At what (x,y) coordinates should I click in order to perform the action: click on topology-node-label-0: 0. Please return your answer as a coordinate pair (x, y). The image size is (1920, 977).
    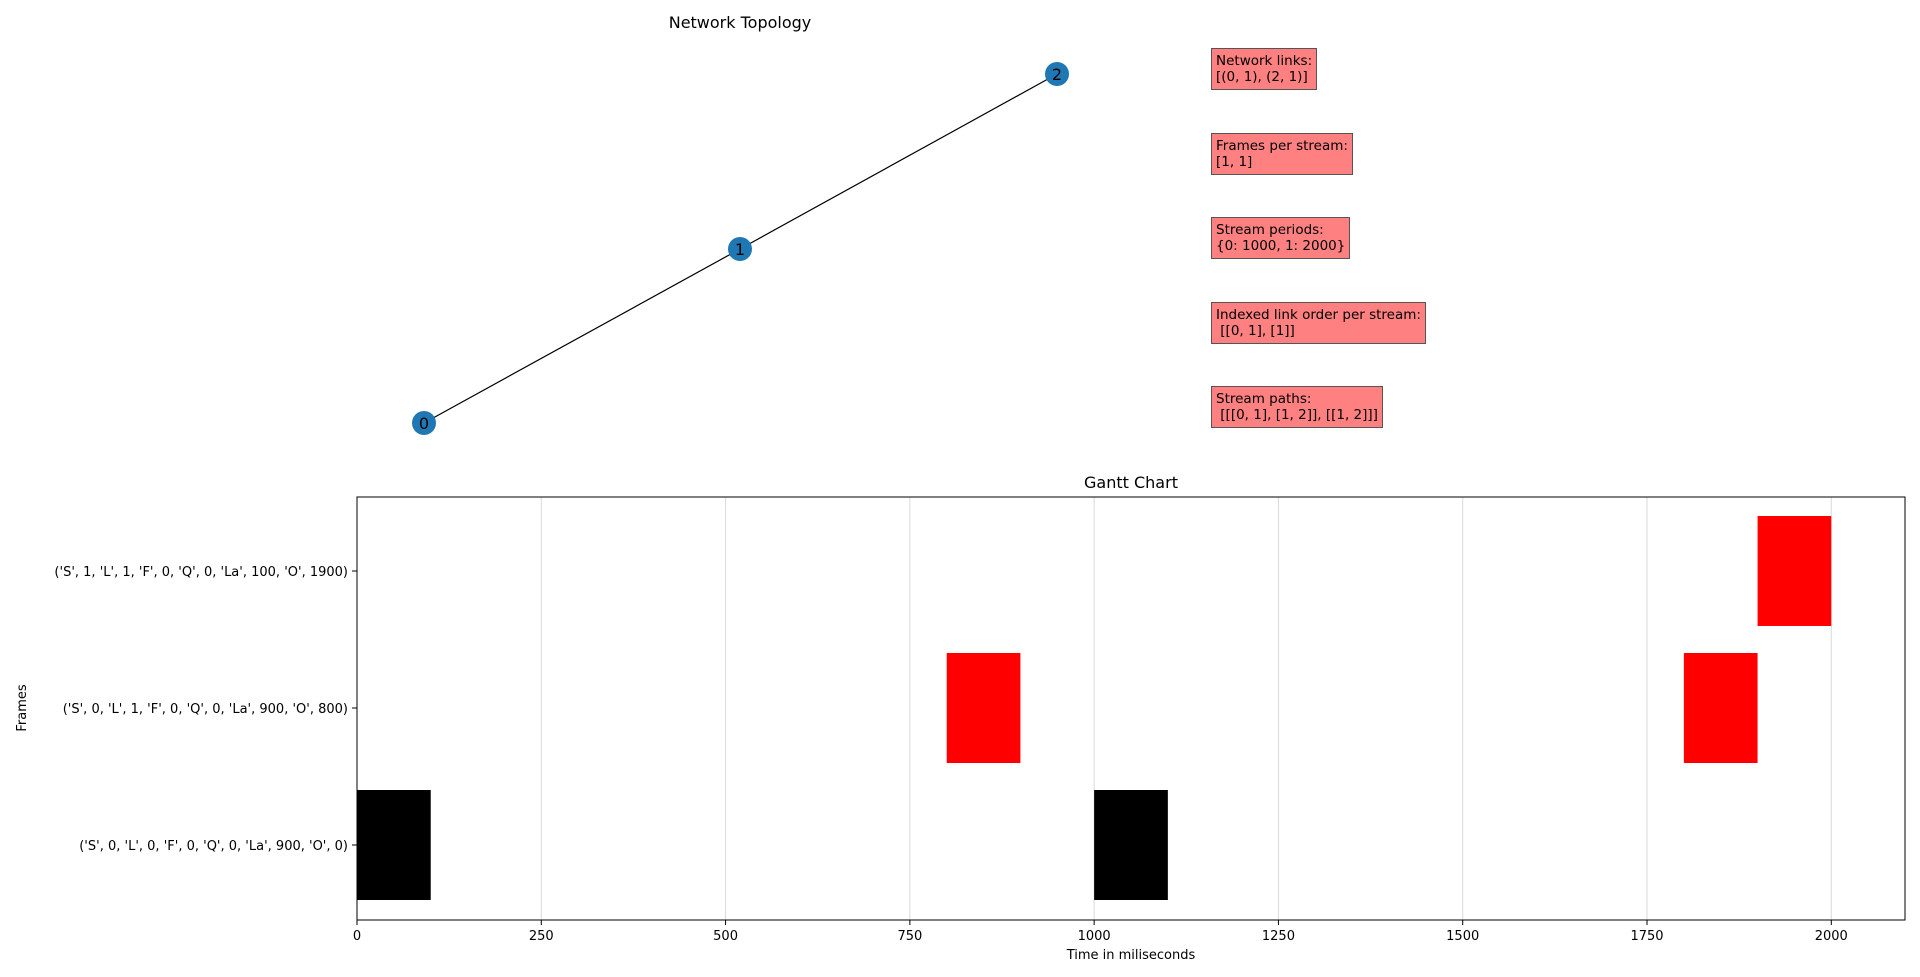
    Looking at the image, I should click on (424, 423).